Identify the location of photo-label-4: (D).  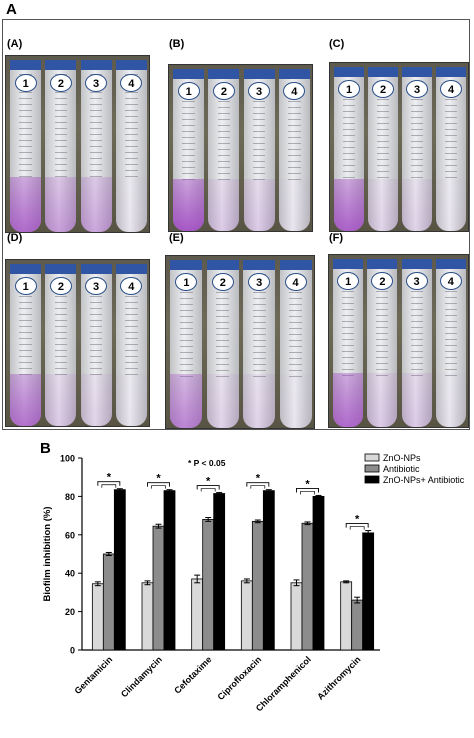
(15, 238).